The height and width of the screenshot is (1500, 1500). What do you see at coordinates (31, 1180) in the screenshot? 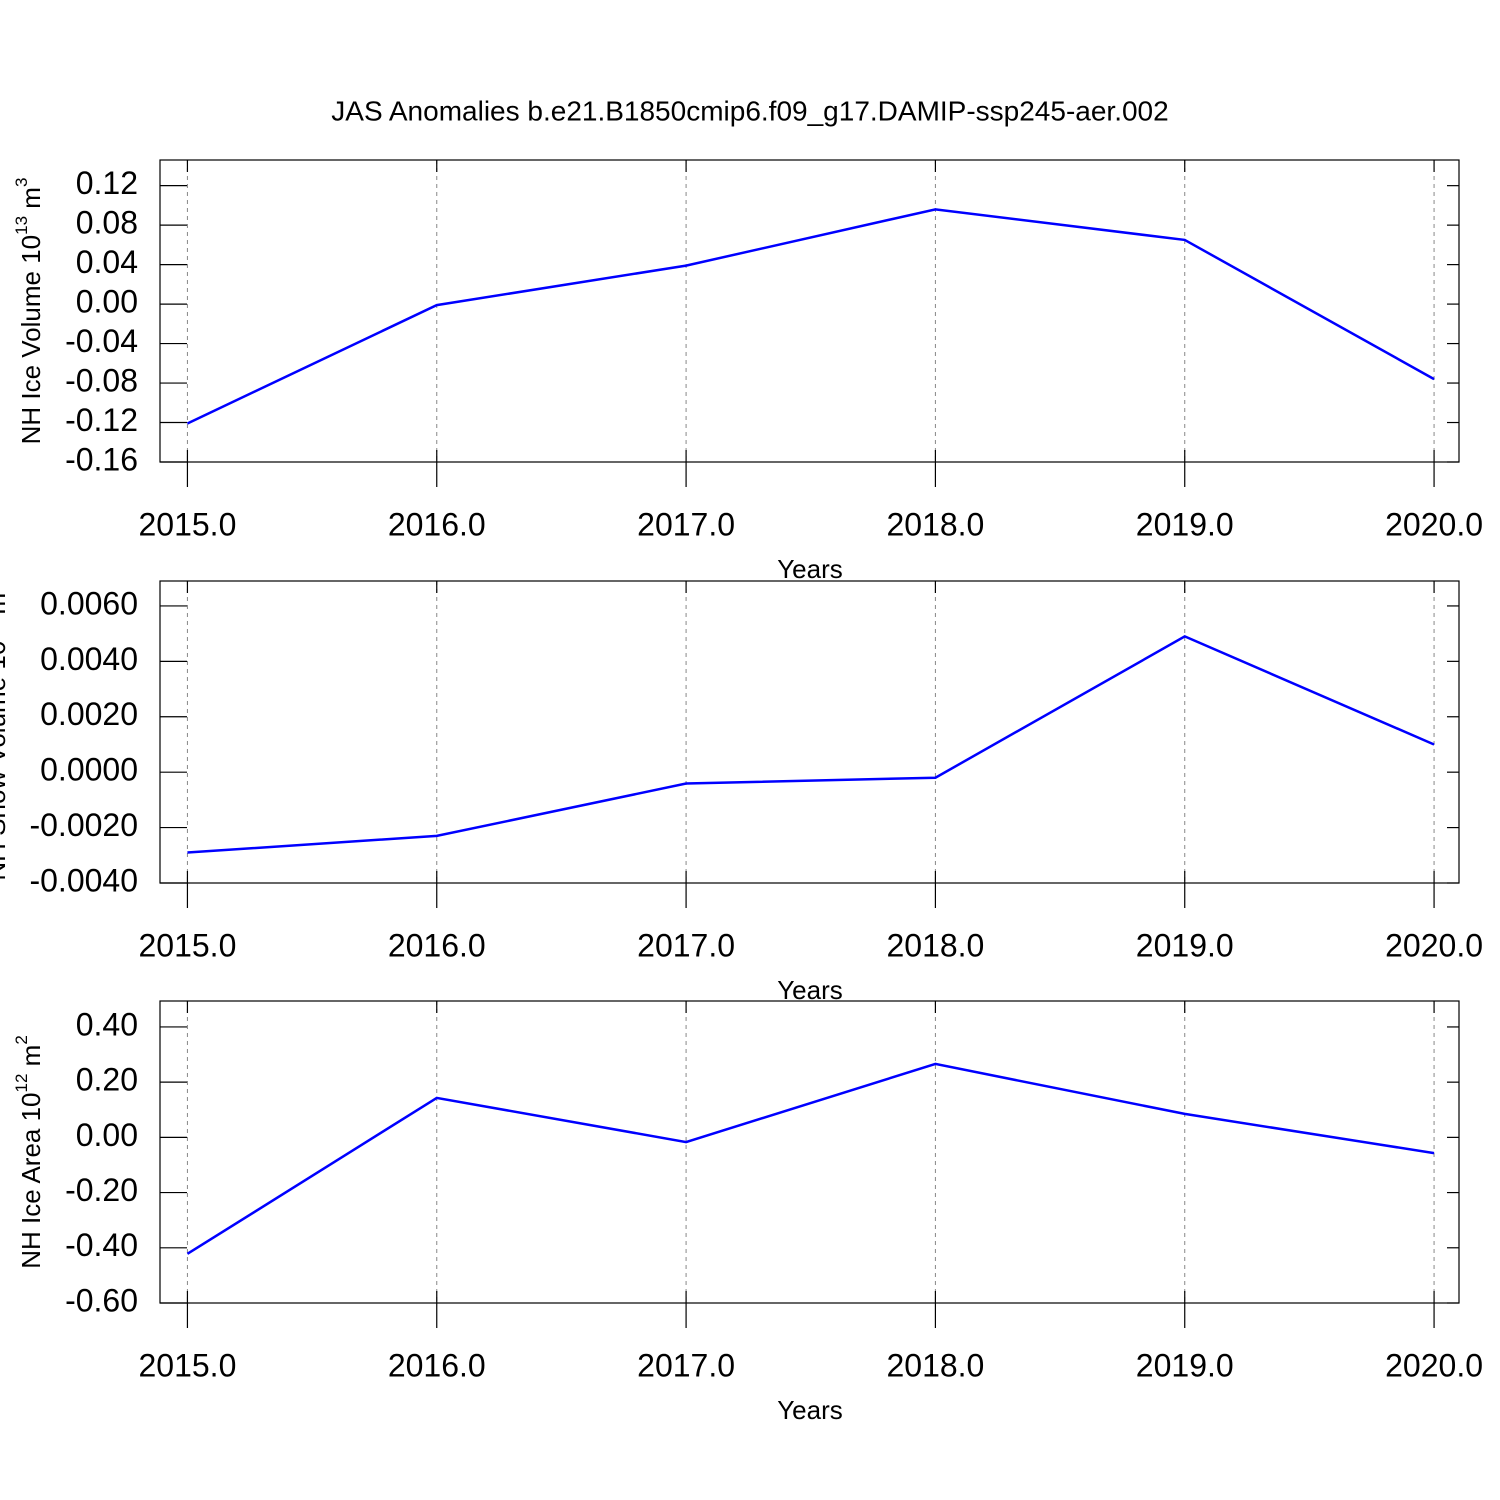
I see `y-axis-label-part: NH Ice Area 10` at bounding box center [31, 1180].